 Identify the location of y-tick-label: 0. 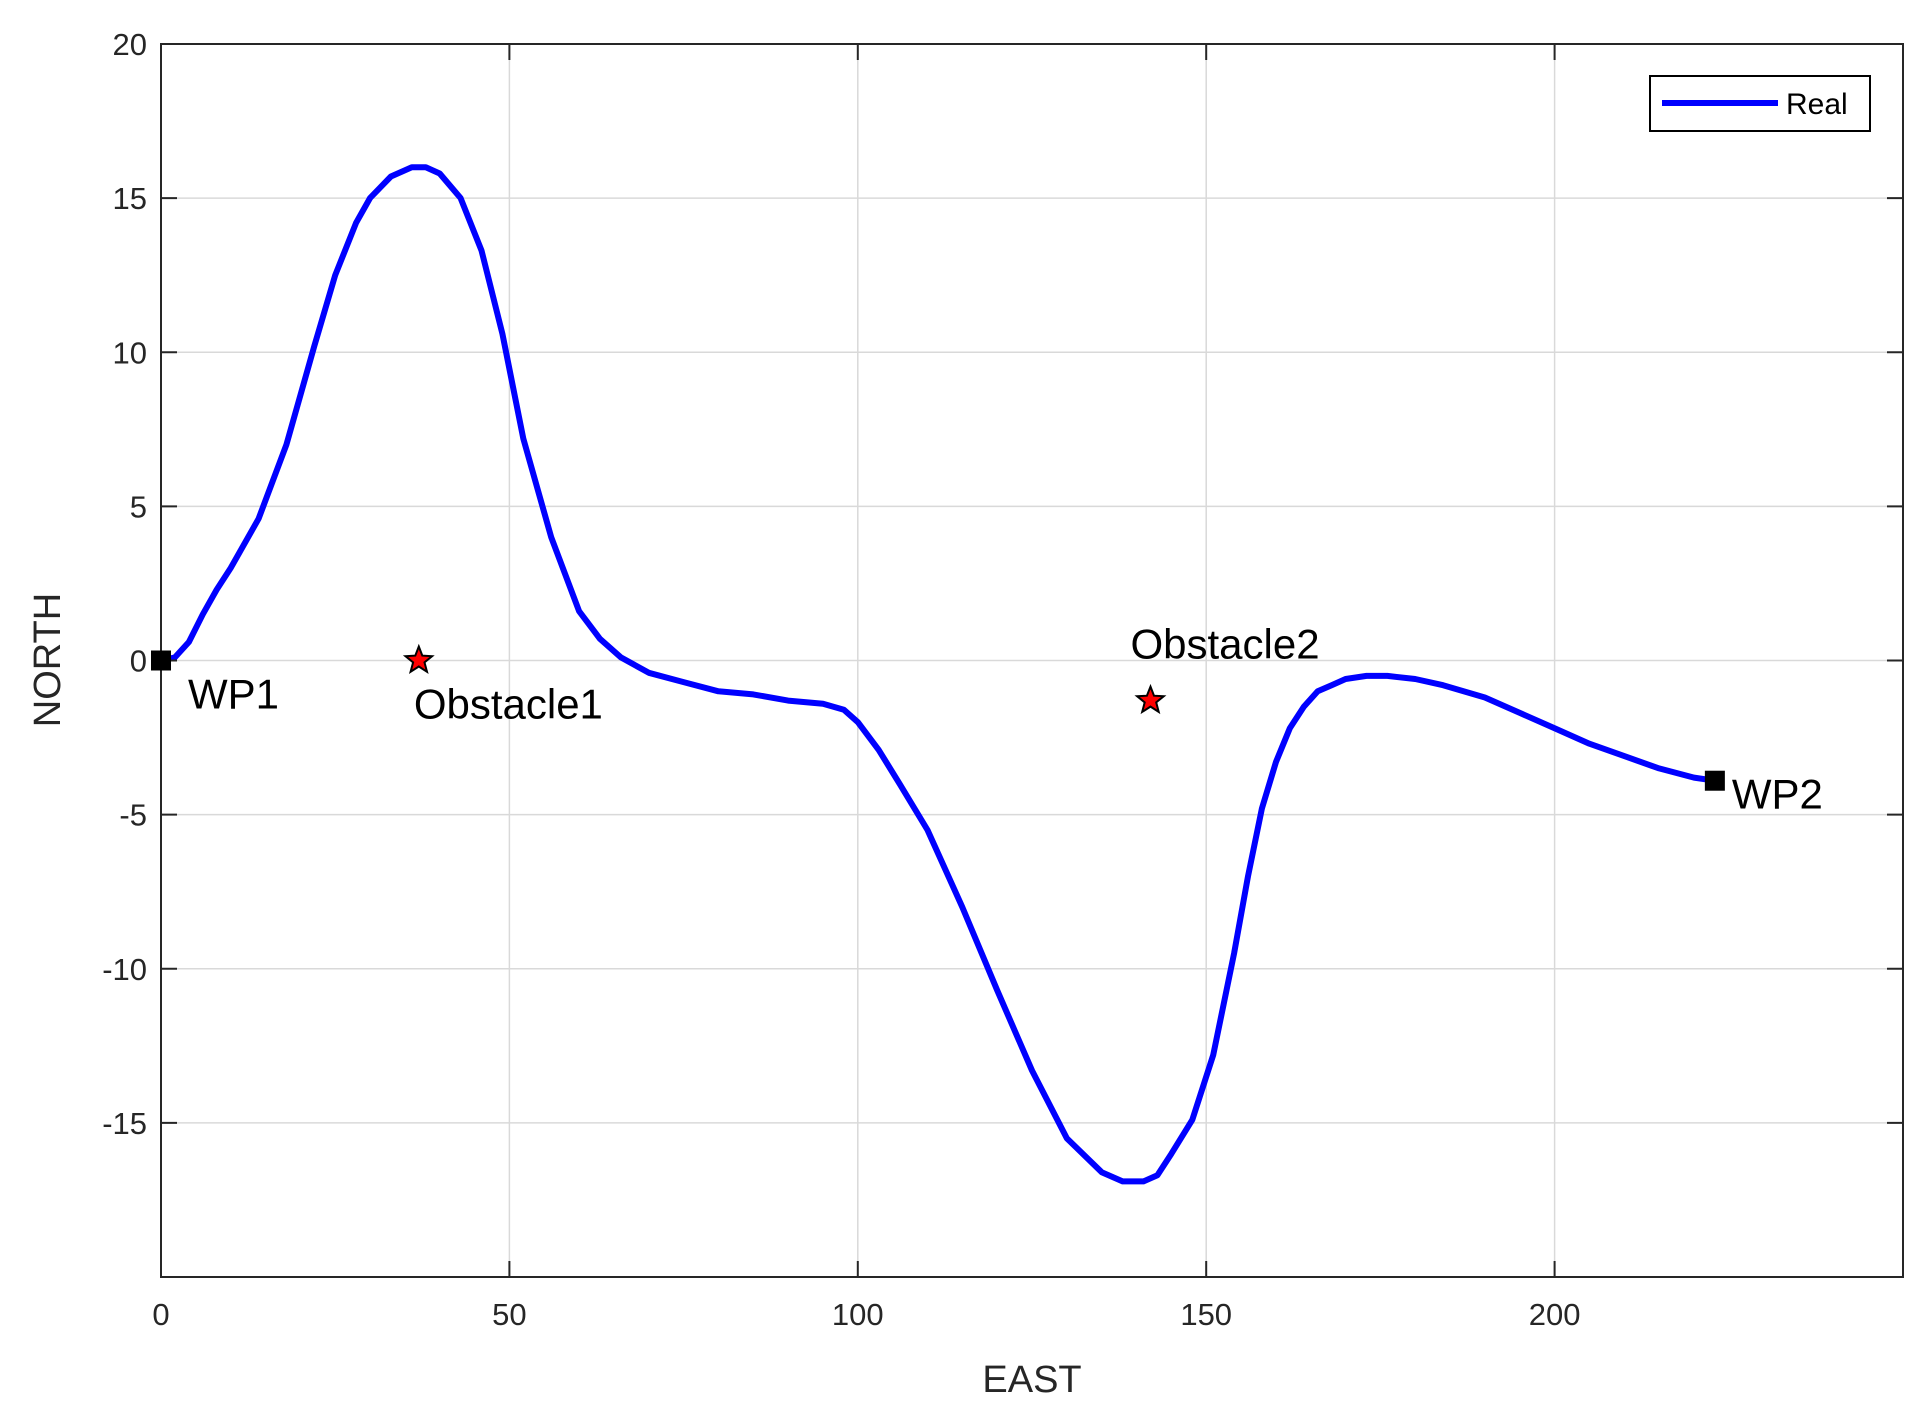
(138, 661).